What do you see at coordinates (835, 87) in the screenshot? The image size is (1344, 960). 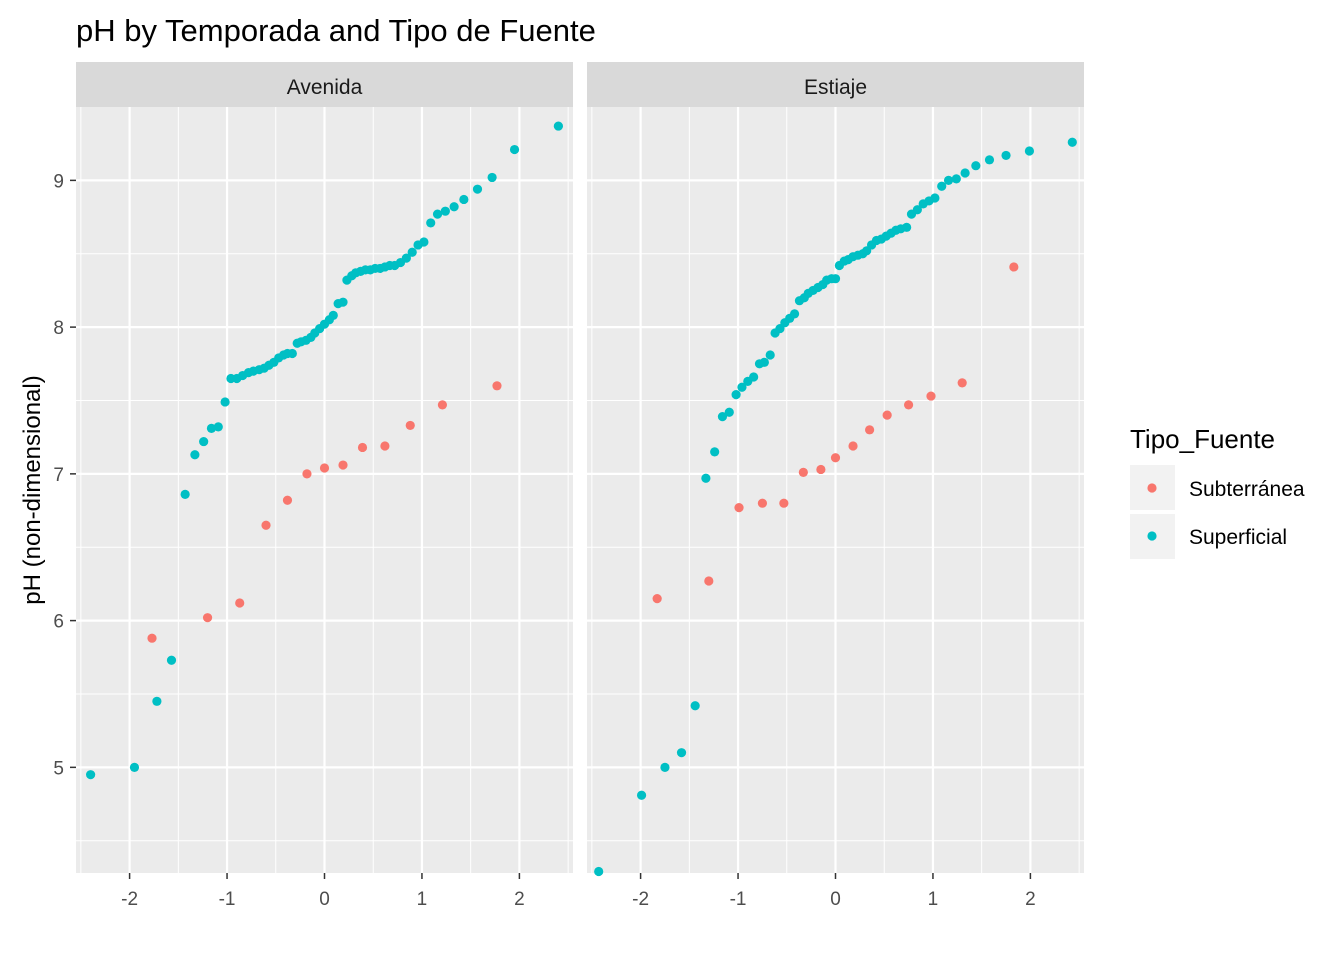 I see `facet-strip-label-estiaje: Estiaje` at bounding box center [835, 87].